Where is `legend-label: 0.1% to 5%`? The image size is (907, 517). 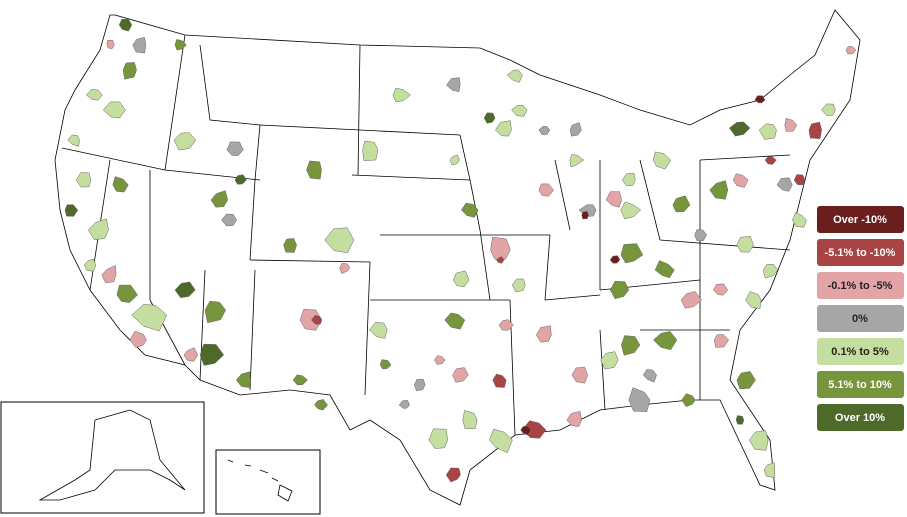
legend-label: 0.1% to 5% is located at coordinates (860, 352).